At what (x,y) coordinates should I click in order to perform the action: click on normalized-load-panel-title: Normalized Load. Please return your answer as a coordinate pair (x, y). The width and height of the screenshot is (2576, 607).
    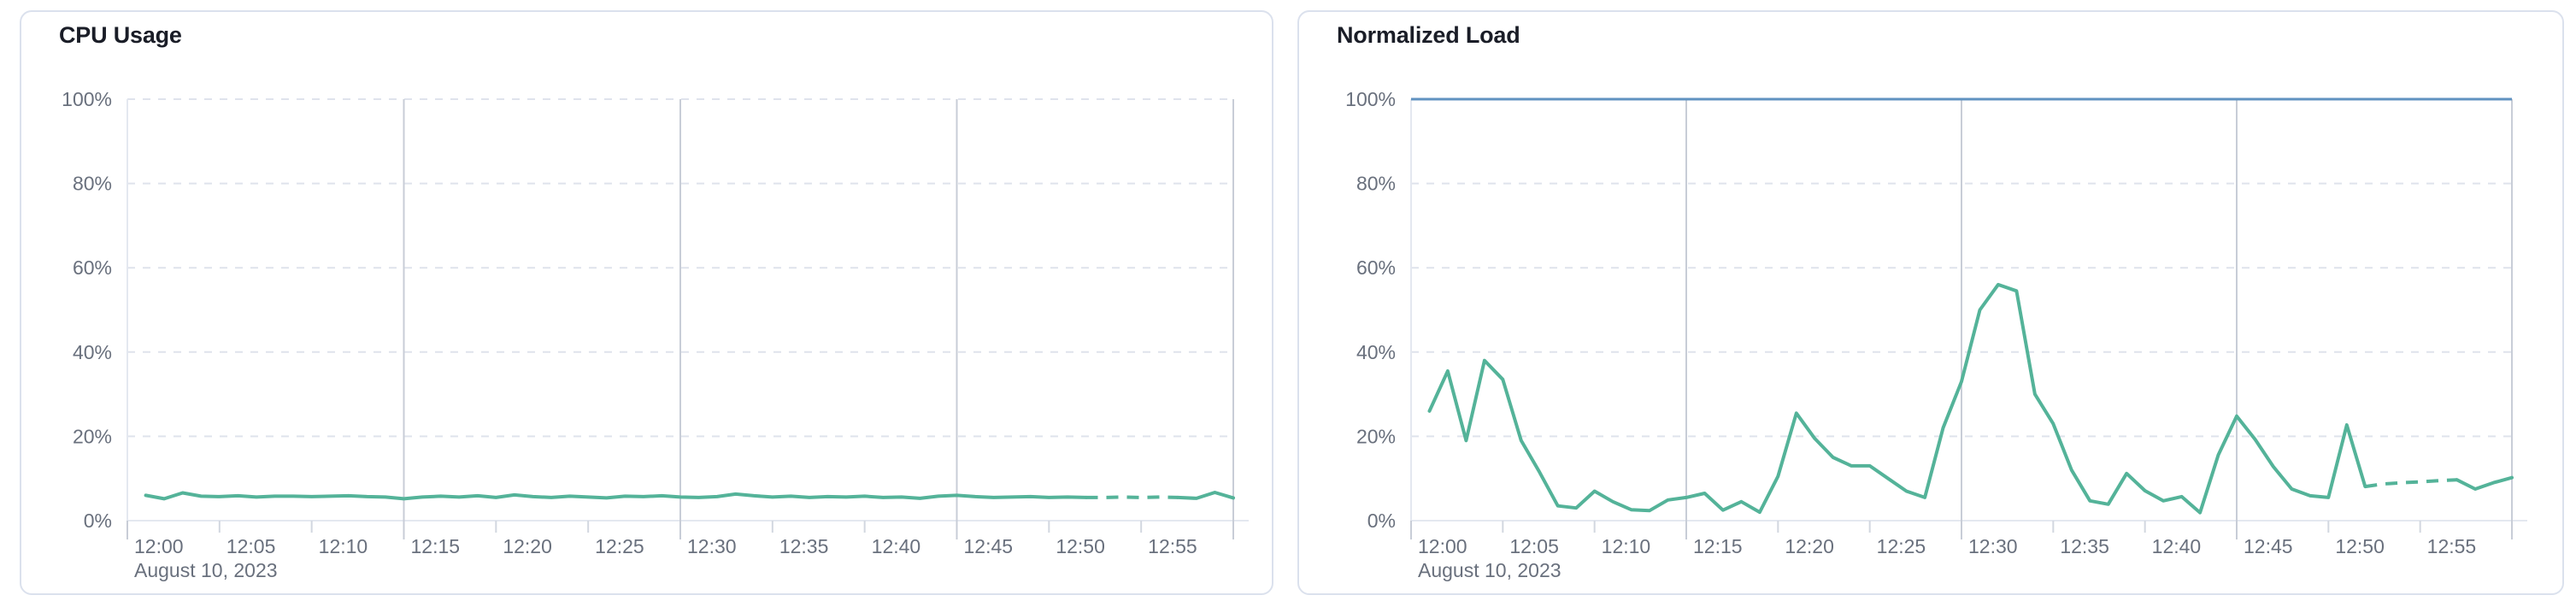
    Looking at the image, I should click on (1428, 35).